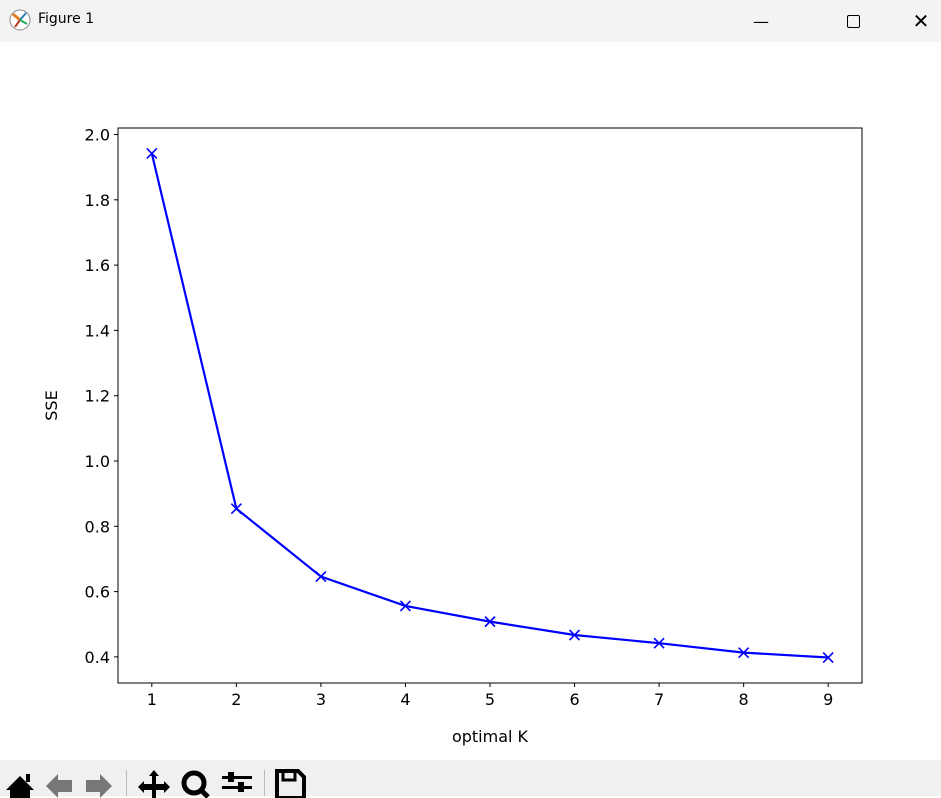 Image resolution: width=941 pixels, height=798 pixels. I want to click on y-tick-label: 0.6, so click(97, 592).